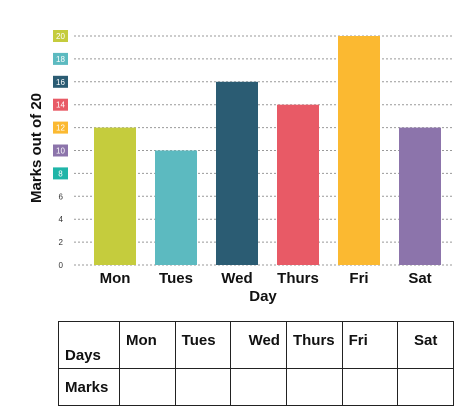 The image size is (474, 412). What do you see at coordinates (203, 345) in the screenshot?
I see `day-cell-tues: Tues` at bounding box center [203, 345].